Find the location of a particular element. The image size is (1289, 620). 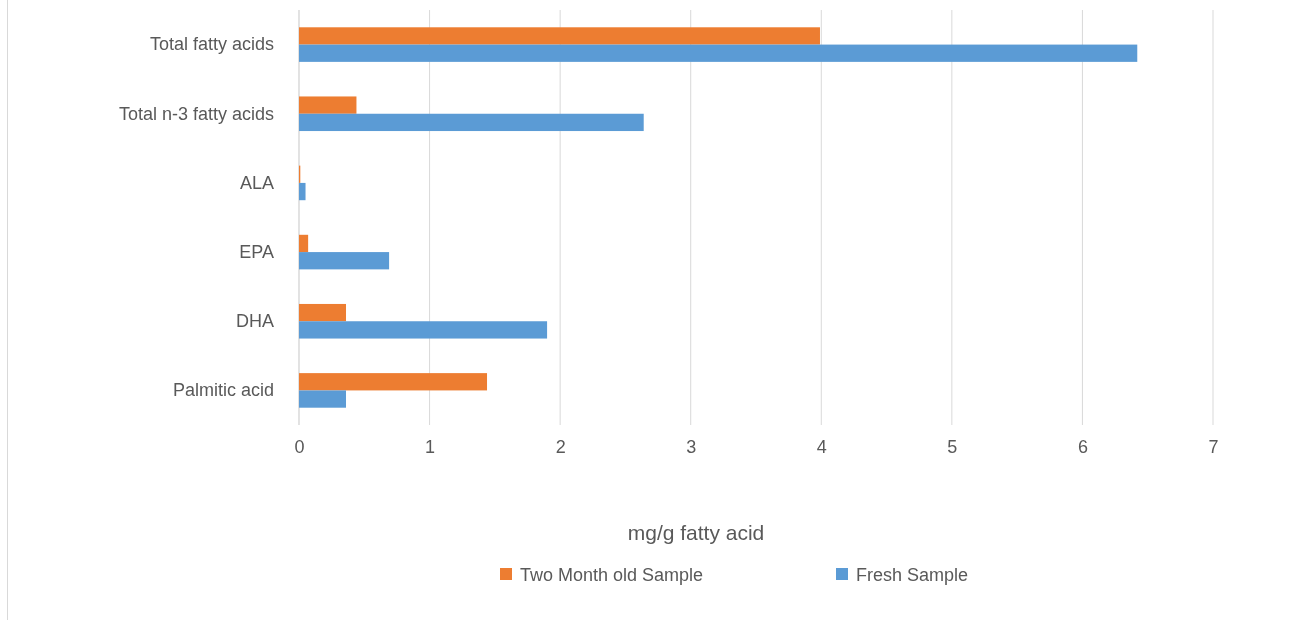

x-tick-label: 0 is located at coordinates (299, 446).